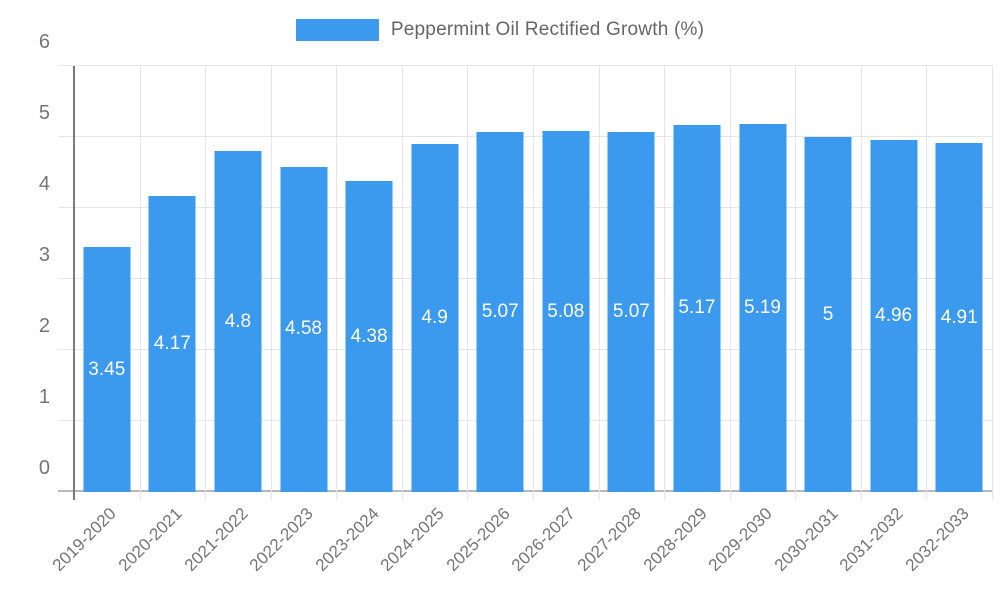 This screenshot has height=600, width=1000. I want to click on bar-value-label: 4.8, so click(238, 321).